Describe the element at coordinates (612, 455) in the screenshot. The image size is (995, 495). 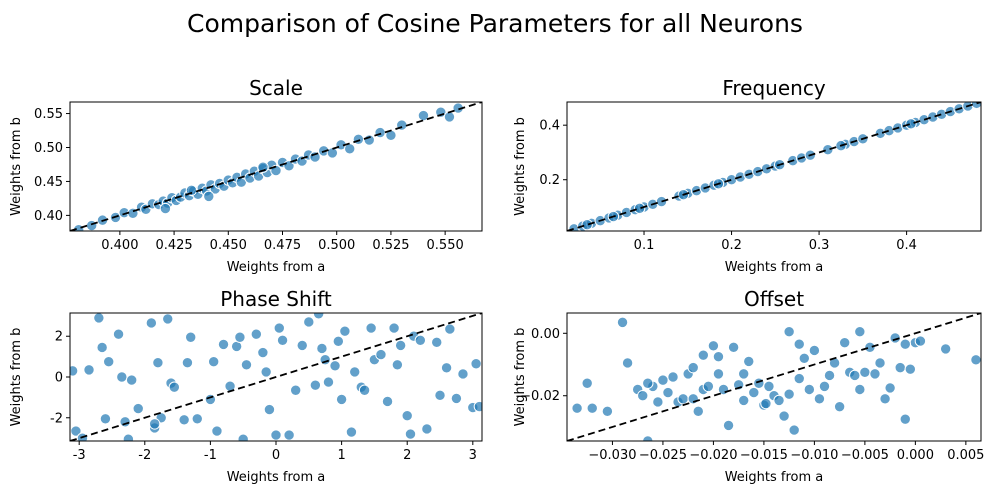
I see `offset-x-tick-label: −0.030` at that location.